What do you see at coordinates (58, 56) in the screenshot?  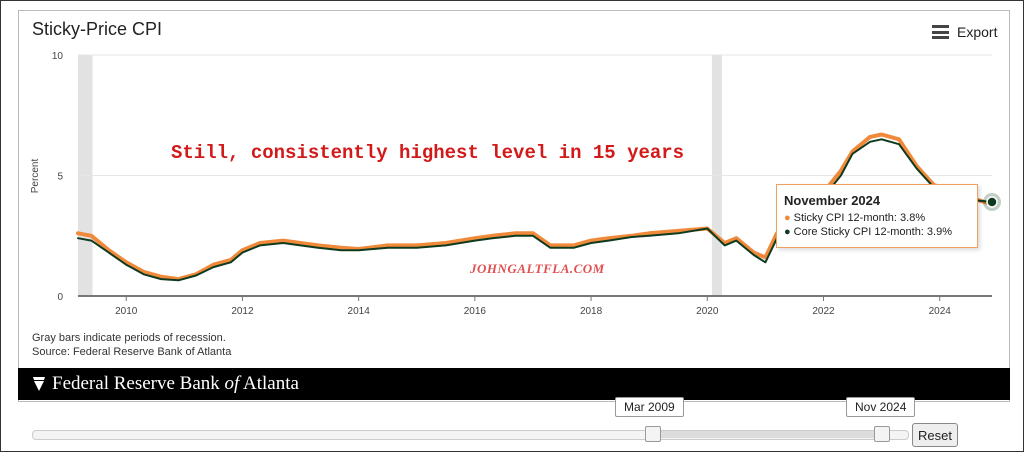 I see `y-tick-label: 10` at bounding box center [58, 56].